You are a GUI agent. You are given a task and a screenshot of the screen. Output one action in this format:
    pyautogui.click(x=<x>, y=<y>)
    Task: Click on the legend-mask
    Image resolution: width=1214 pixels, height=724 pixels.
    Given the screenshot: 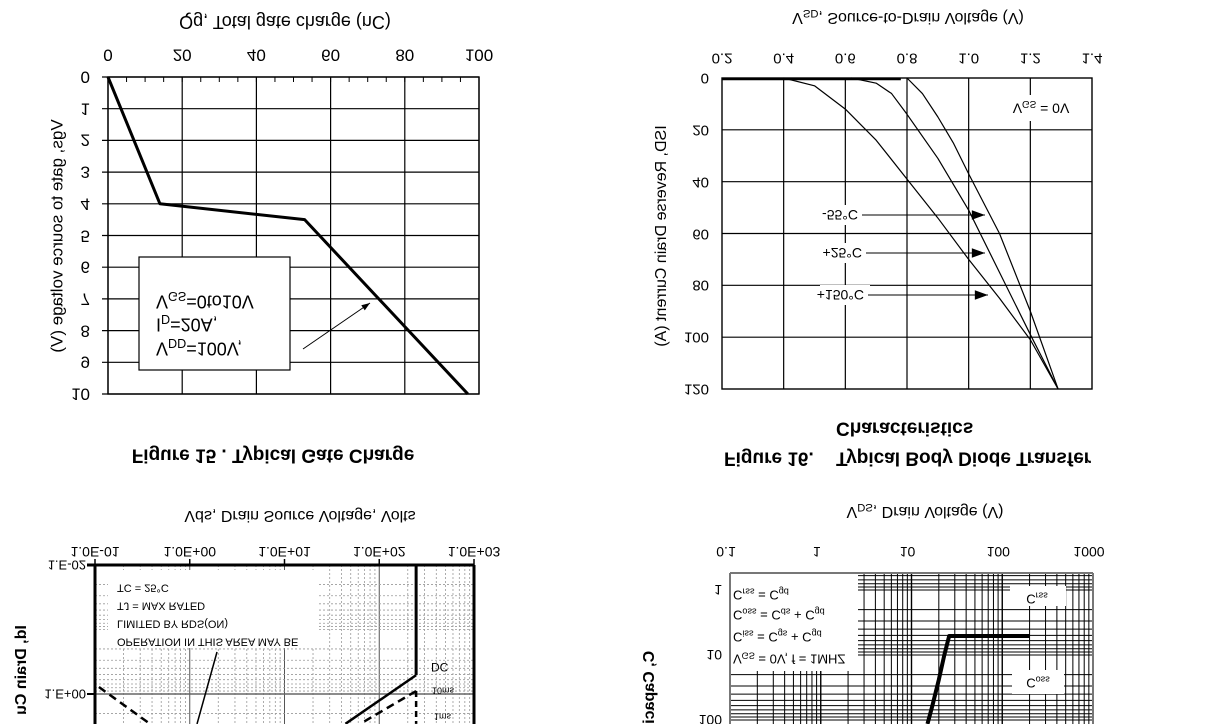 What is the action you would take?
    pyautogui.click(x=794, y=622)
    